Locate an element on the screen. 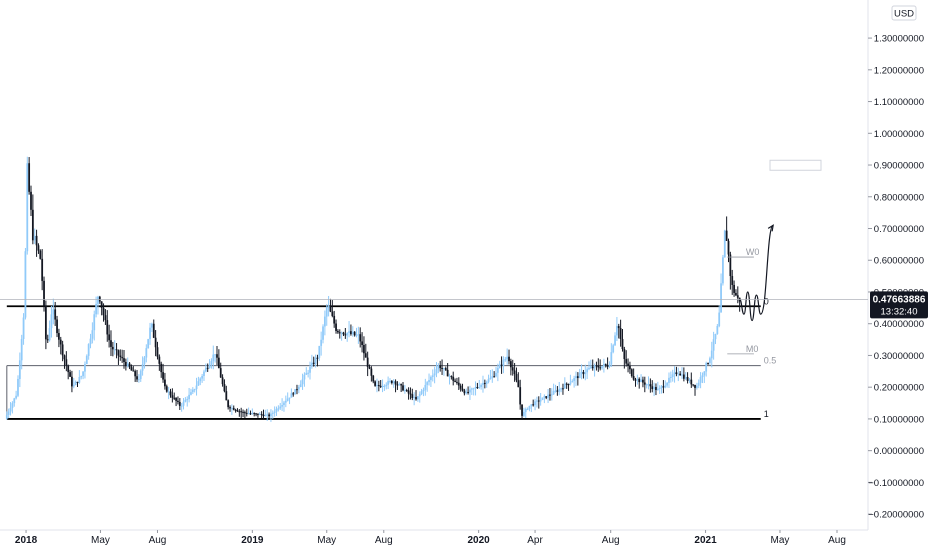  currency-label: USD is located at coordinates (904, 14).